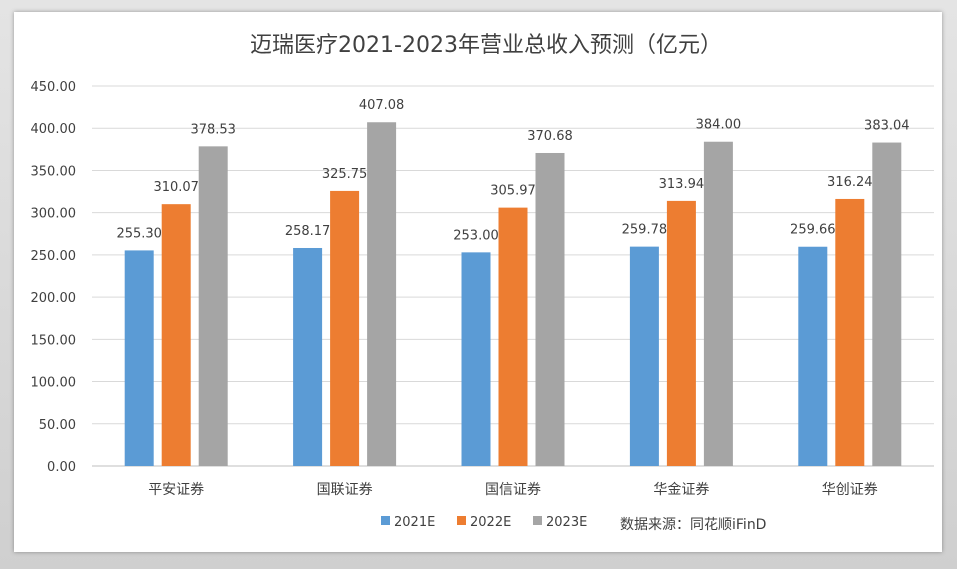 The height and width of the screenshot is (569, 957). Describe the element at coordinates (308, 231) in the screenshot. I see `data-label: 258.17` at that location.